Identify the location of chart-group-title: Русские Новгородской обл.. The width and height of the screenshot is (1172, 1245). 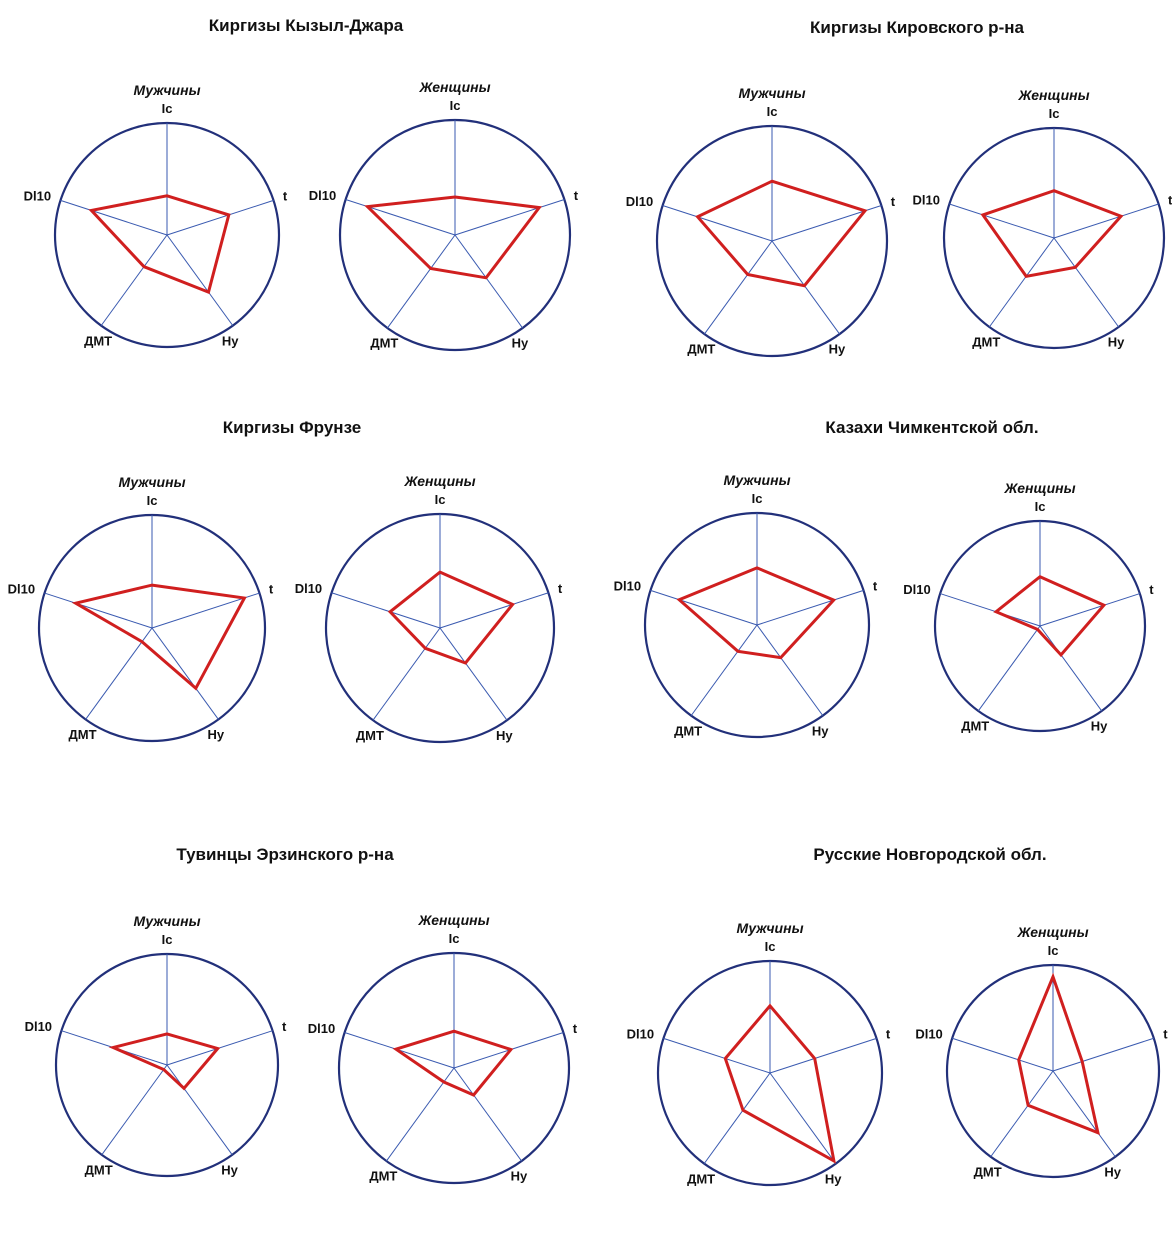
(930, 854).